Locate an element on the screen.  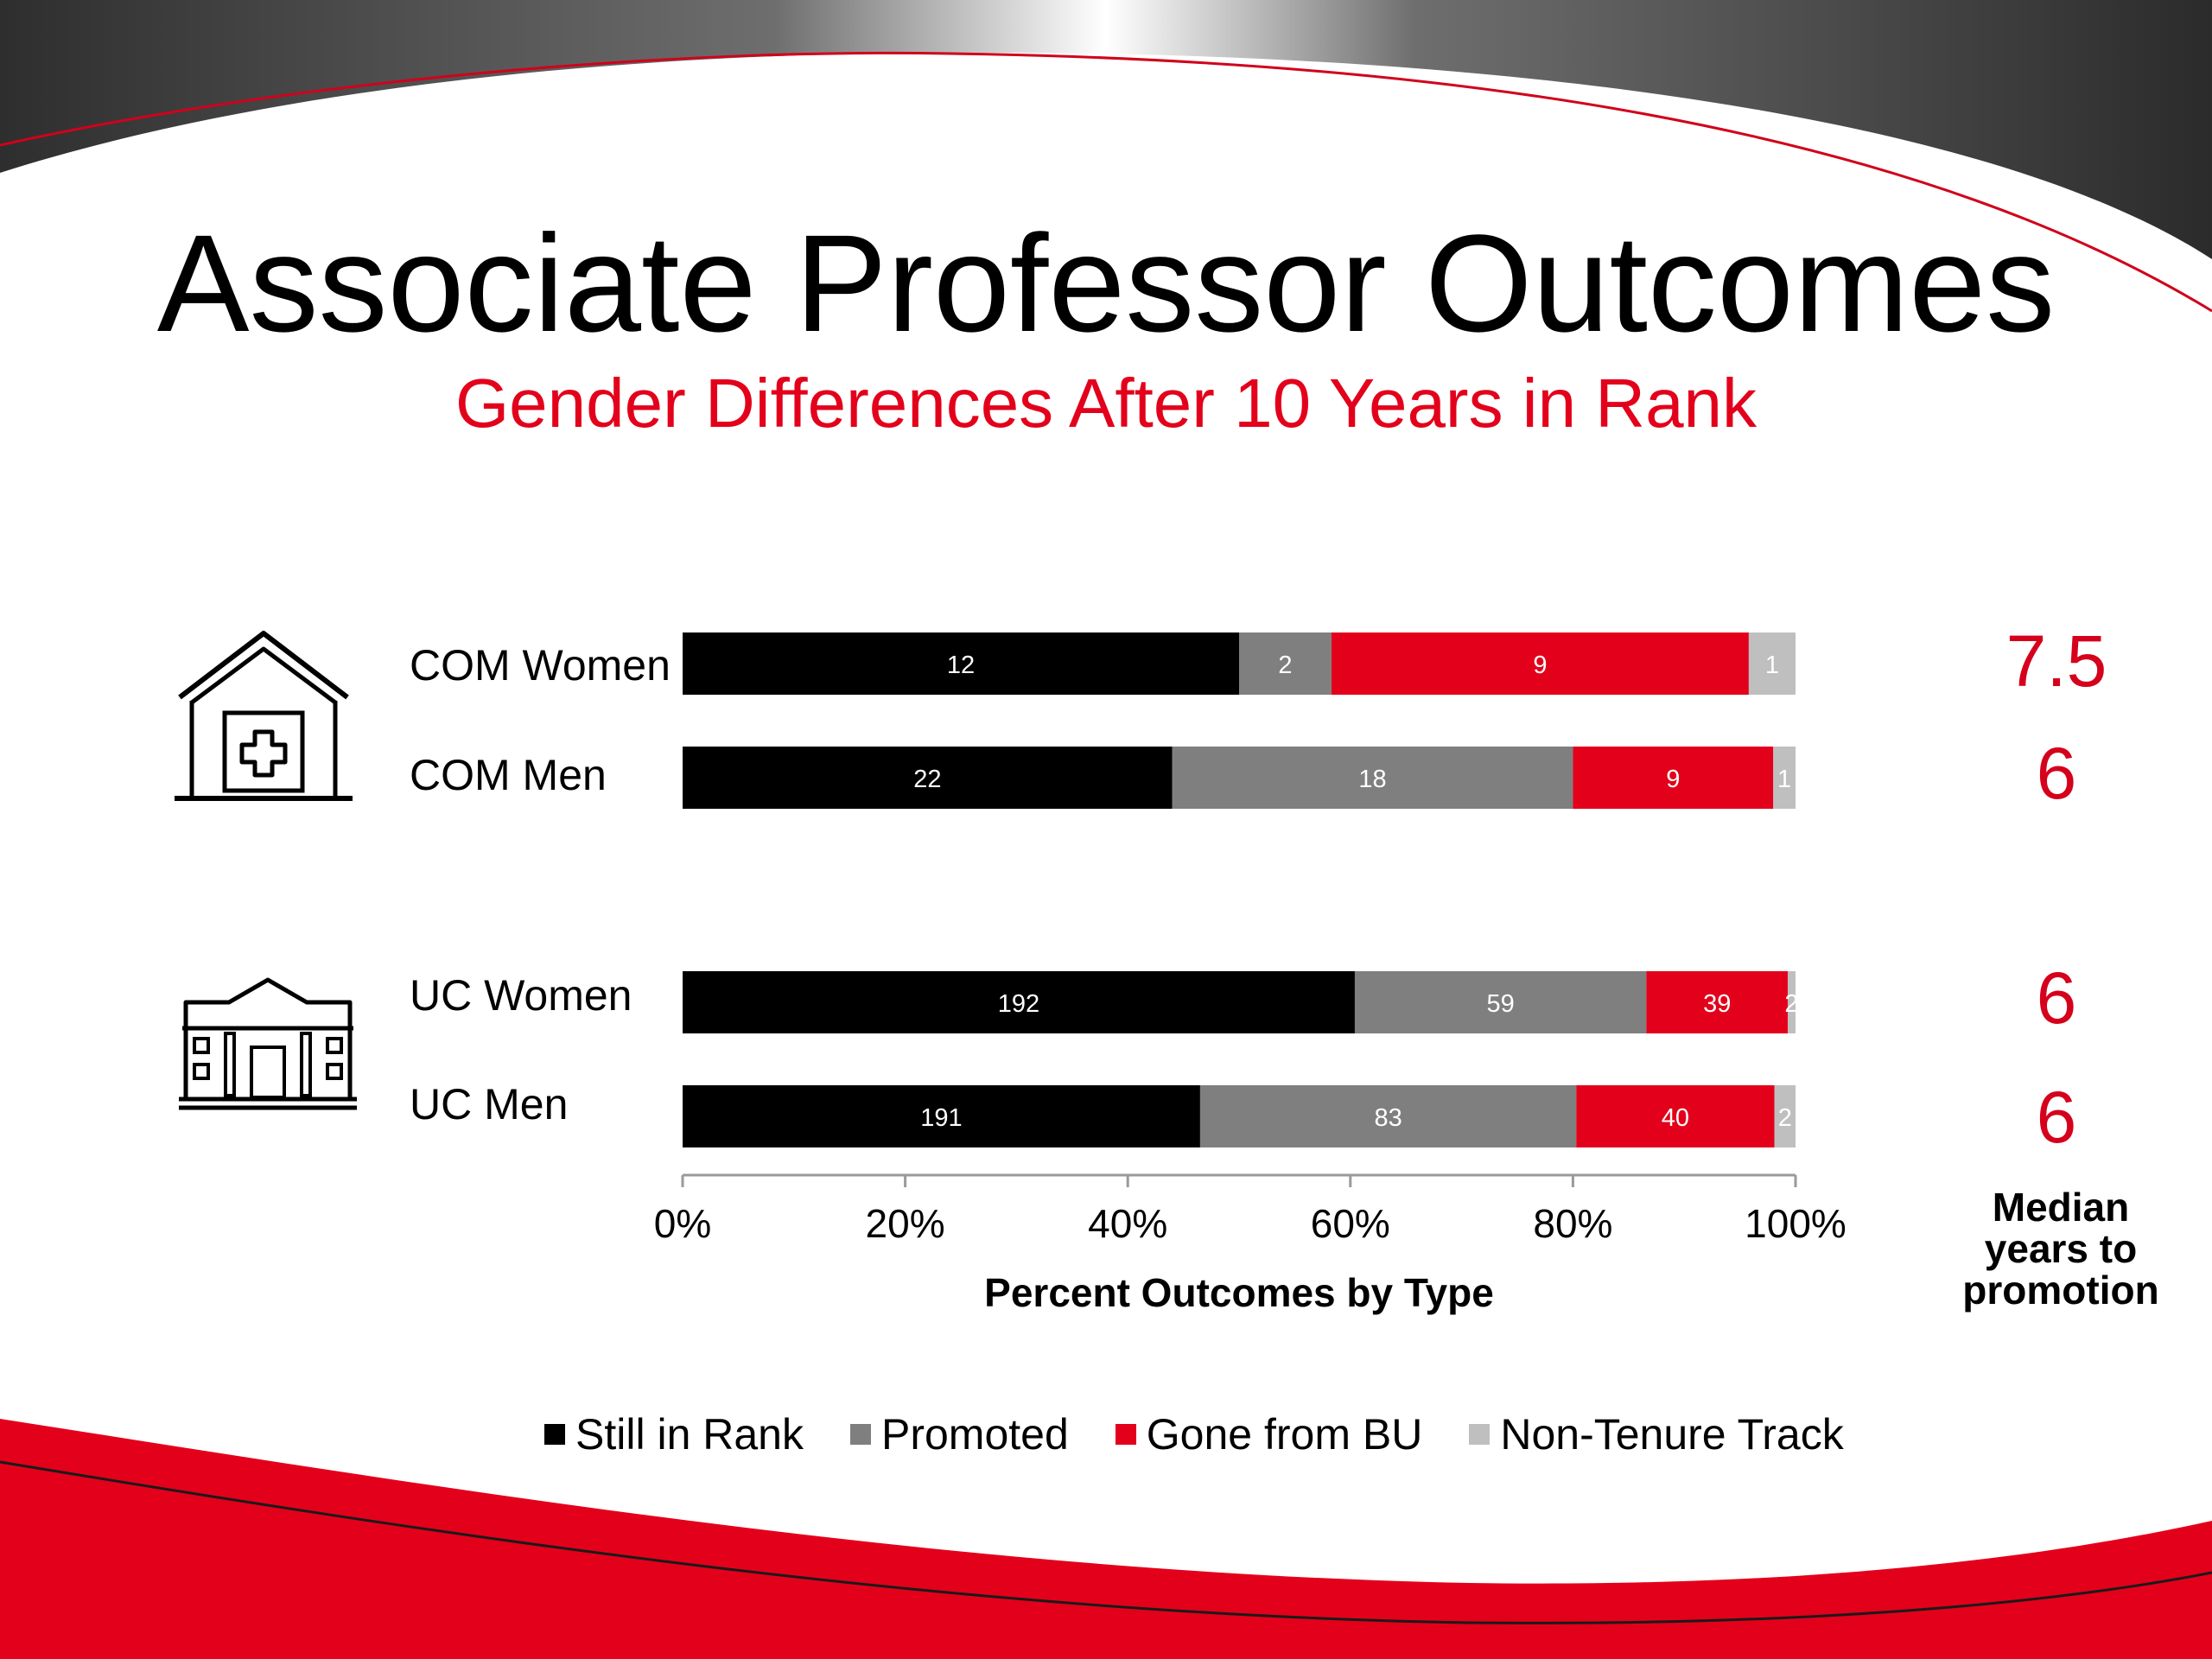
data-label-still-in-rank-uc-women: 192 is located at coordinates (1018, 1004).